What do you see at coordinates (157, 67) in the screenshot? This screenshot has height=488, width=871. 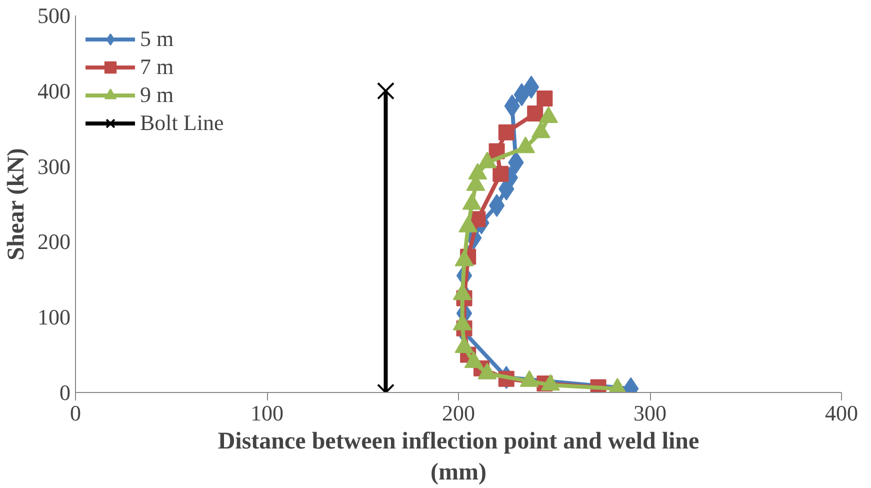 I see `legend-label: 7 m` at bounding box center [157, 67].